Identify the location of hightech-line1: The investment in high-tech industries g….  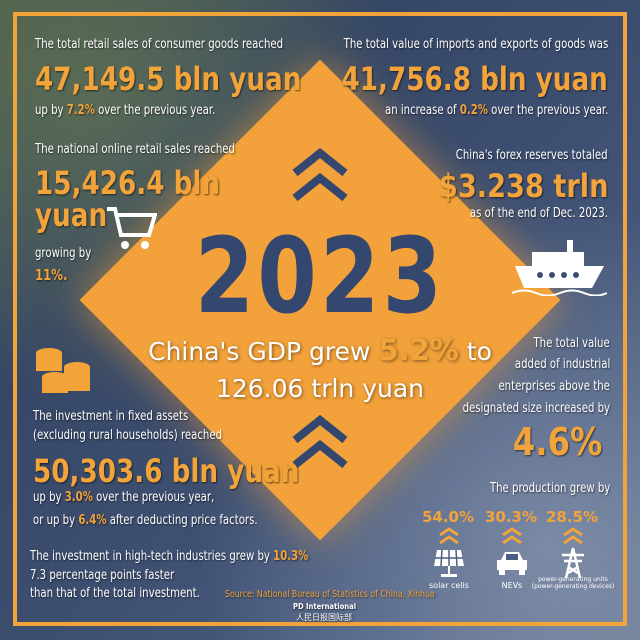
(169, 556).